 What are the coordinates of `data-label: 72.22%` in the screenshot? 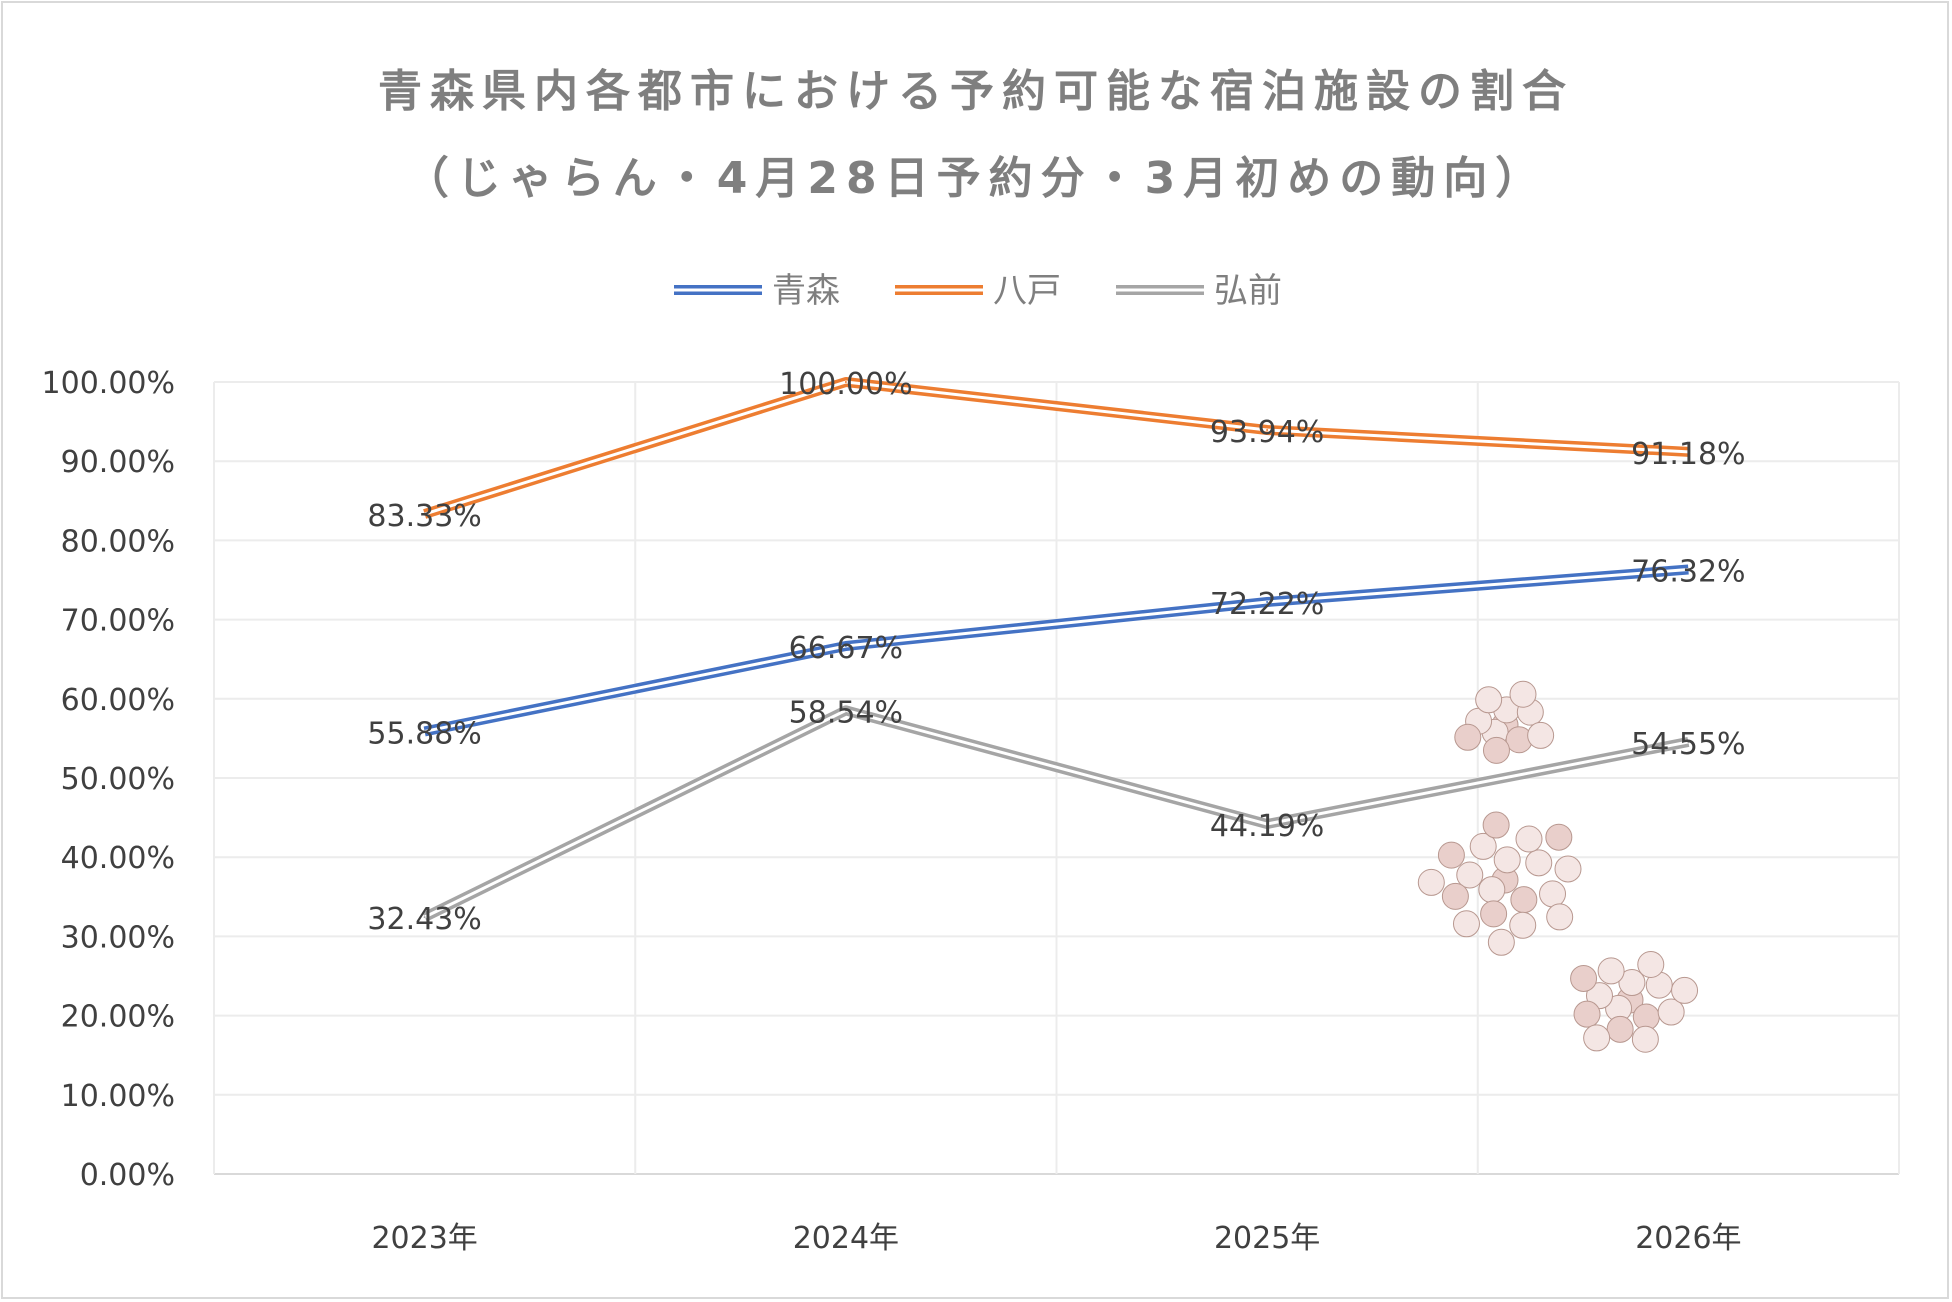 It's located at (1267, 604).